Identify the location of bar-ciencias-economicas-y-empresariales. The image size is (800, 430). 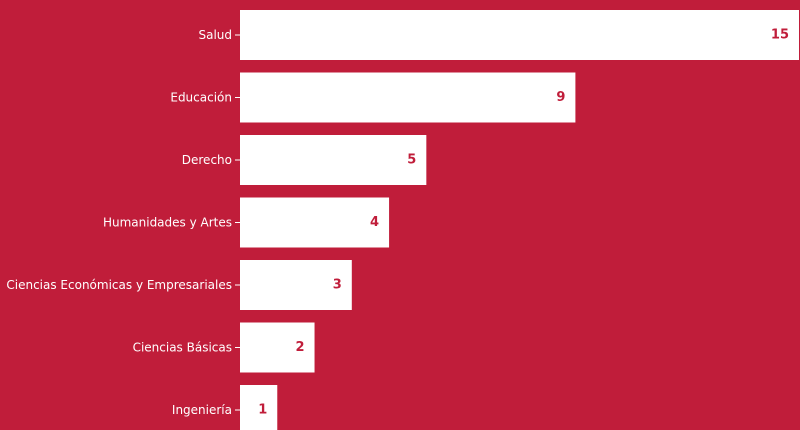
(296, 285).